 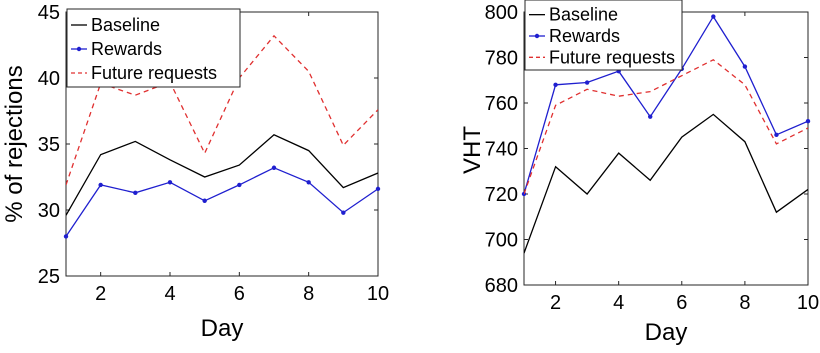 What do you see at coordinates (49, 13) in the screenshot?
I see `y-tick-label: 45` at bounding box center [49, 13].